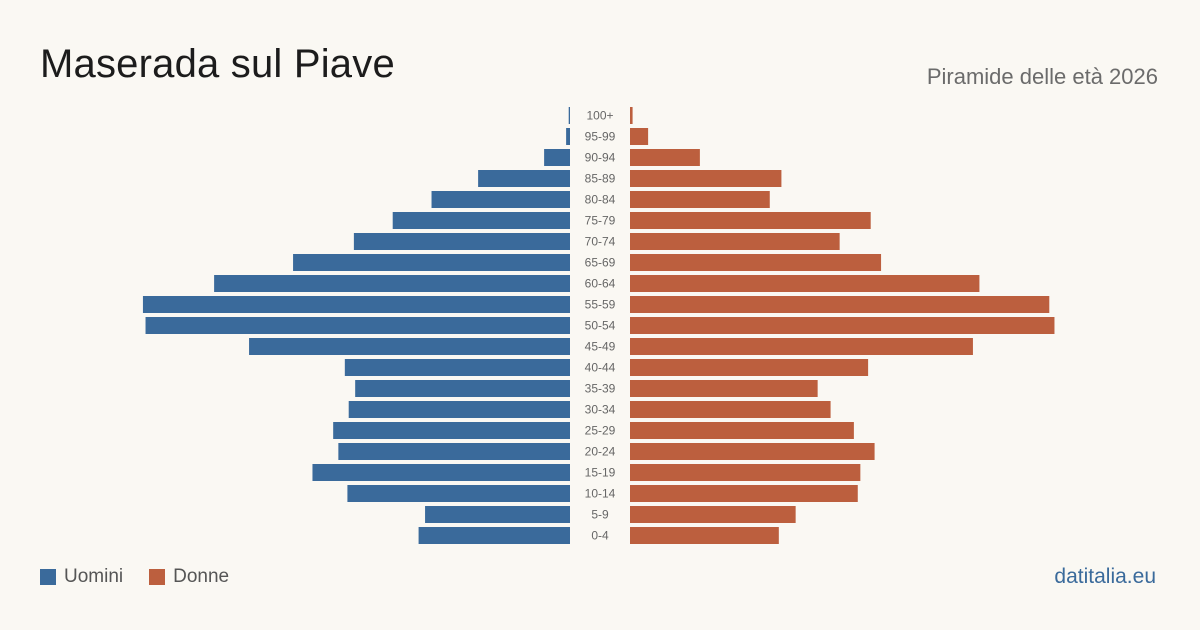 Image resolution: width=1200 pixels, height=630 pixels. Describe the element at coordinates (600, 368) in the screenshot. I see `age-label-40-44: 40-44` at that location.